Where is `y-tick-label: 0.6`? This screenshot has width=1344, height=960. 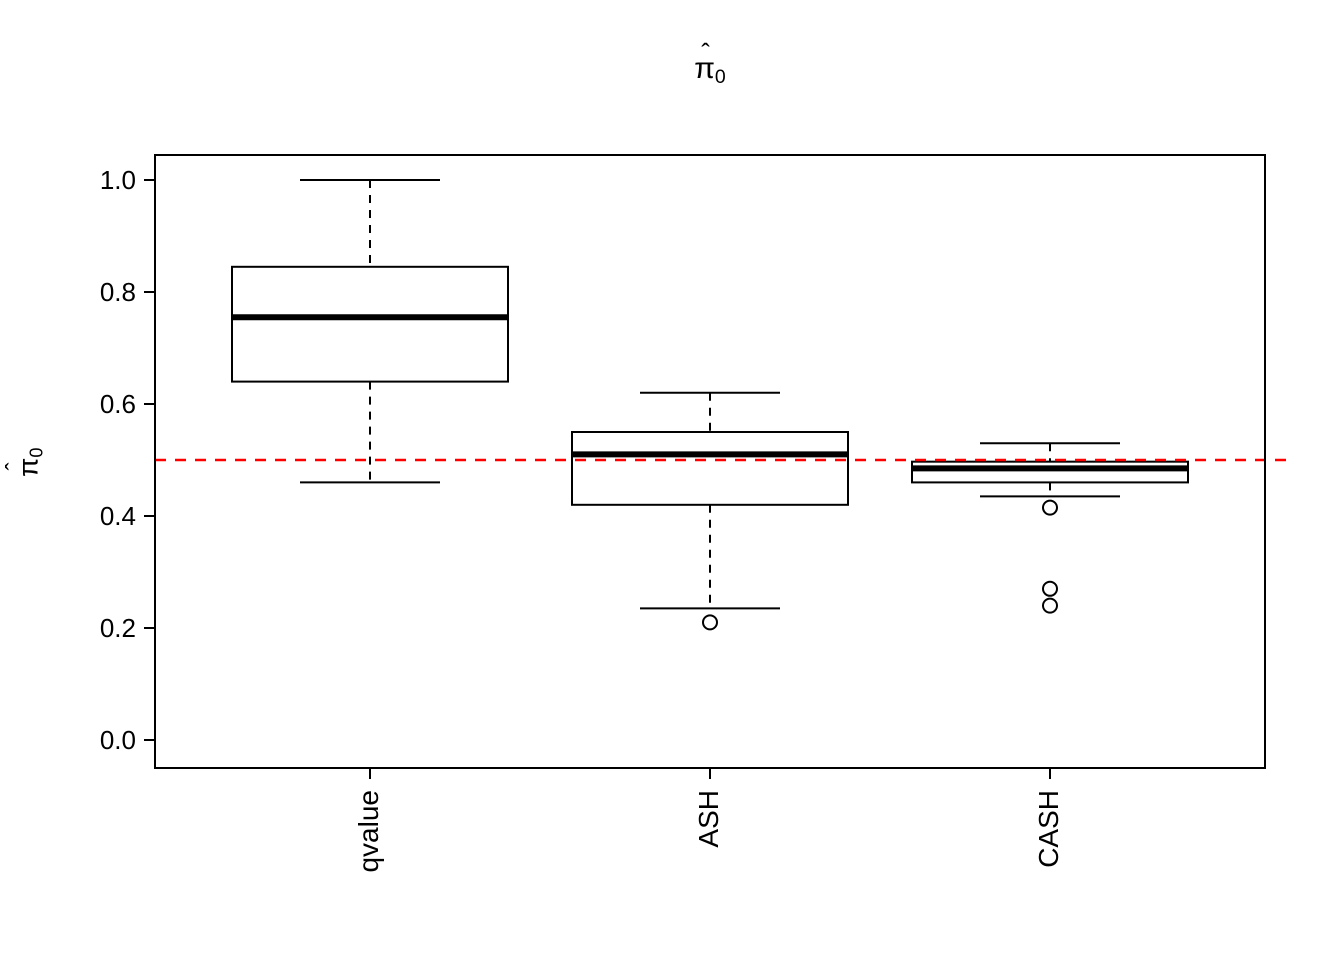 y-tick-label: 0.6 is located at coordinates (118, 404).